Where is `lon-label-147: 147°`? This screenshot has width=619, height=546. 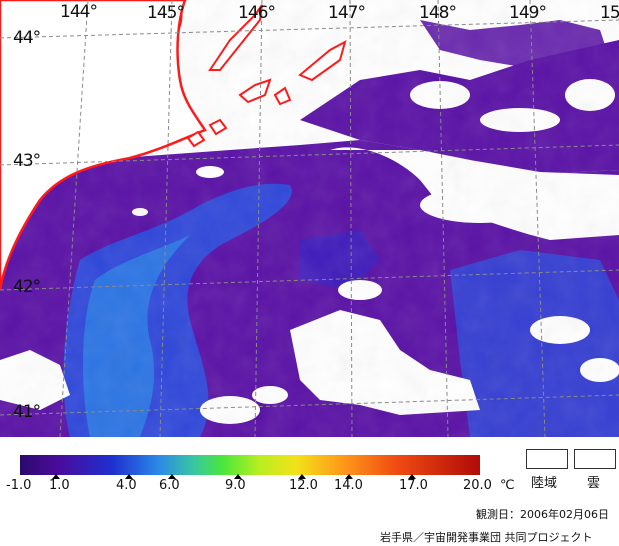
lon-label-147: 147° is located at coordinates (347, 13).